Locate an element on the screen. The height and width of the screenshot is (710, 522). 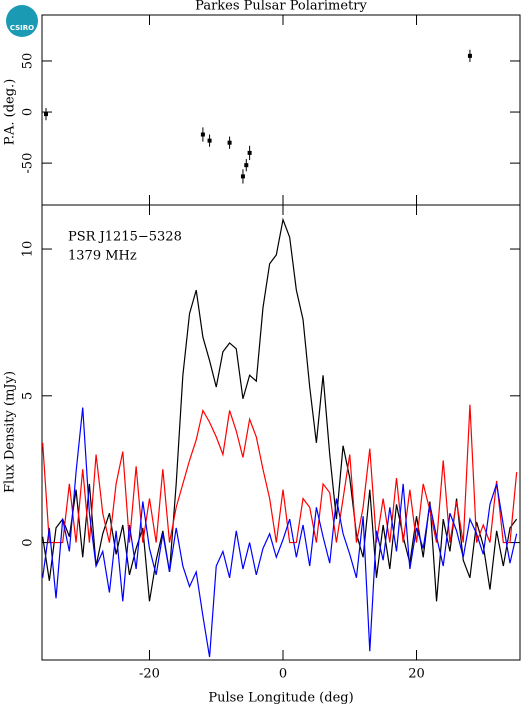
annotation: PSR J1215−5328 is located at coordinates (125, 237).